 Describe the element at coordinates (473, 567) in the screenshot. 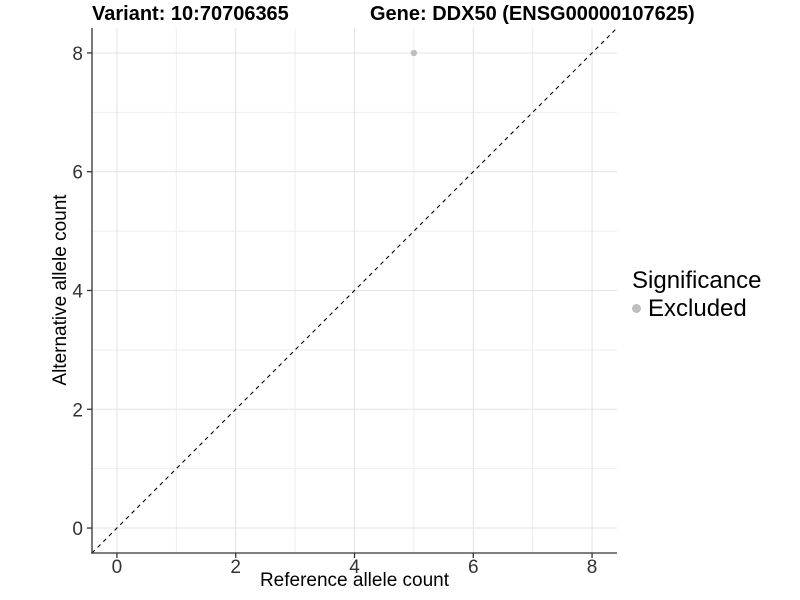

I see `x-tick-label: 6` at that location.